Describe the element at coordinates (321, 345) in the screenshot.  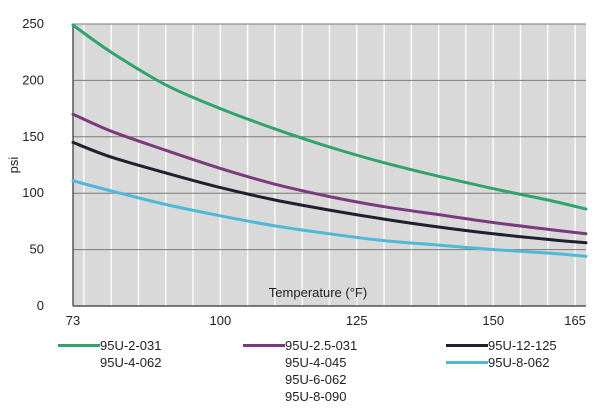
I see `legend-label: 95U-2.5-031` at that location.